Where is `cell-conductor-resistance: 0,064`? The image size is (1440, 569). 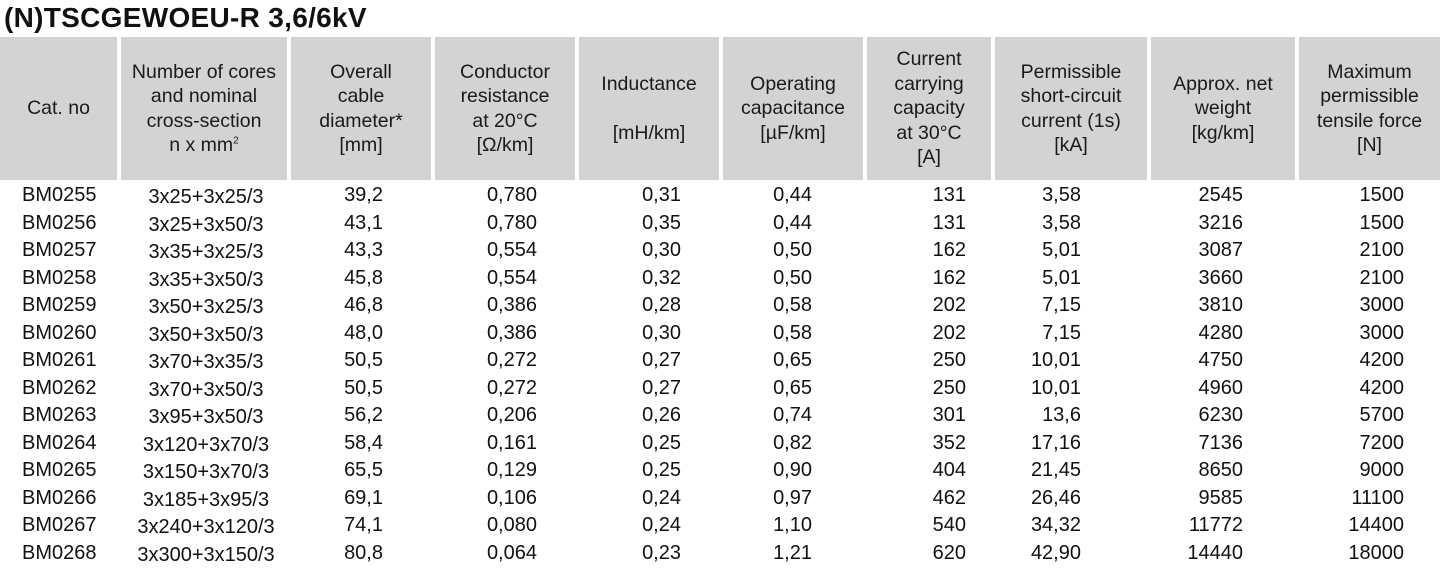
cell-conductor-resistance: 0,064 is located at coordinates (507, 554).